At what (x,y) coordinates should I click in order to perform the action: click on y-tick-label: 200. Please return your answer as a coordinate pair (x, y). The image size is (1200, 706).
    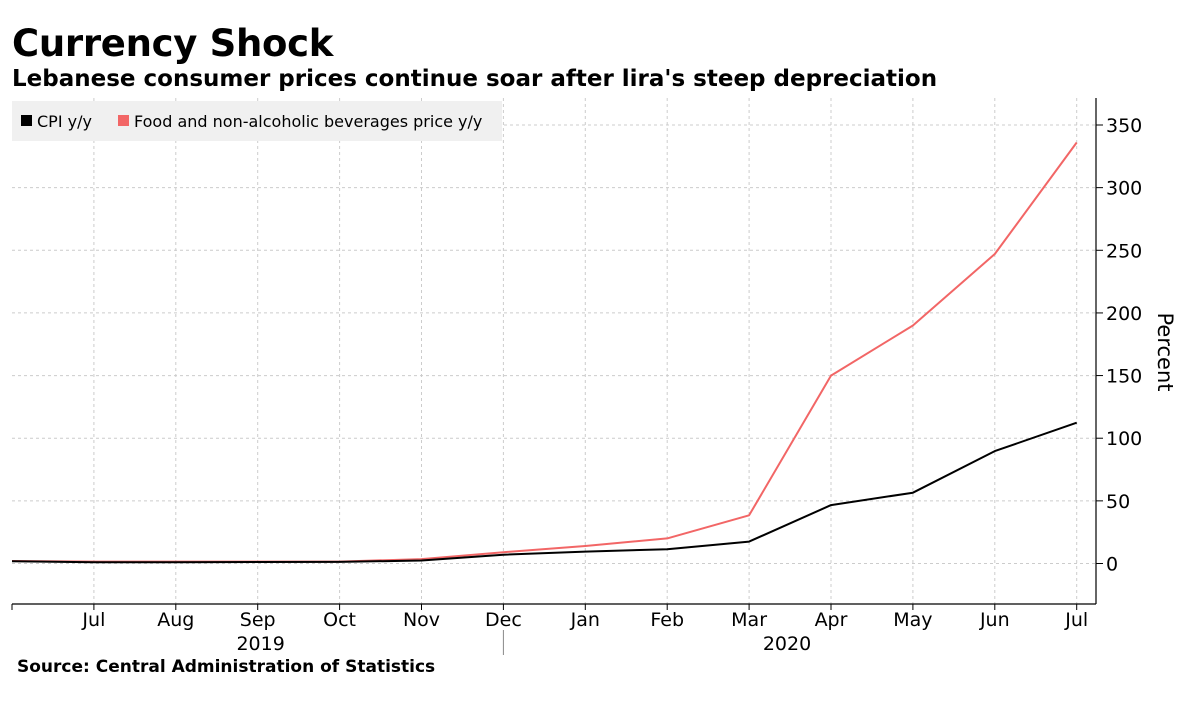
    Looking at the image, I should click on (1124, 314).